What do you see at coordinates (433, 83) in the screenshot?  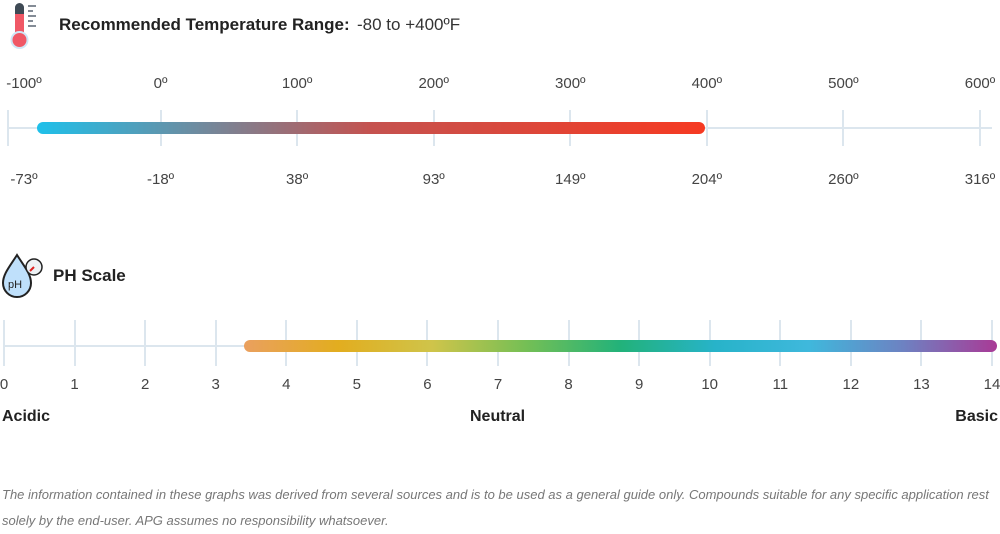 I see `fahrenheit-label: 200º` at bounding box center [433, 83].